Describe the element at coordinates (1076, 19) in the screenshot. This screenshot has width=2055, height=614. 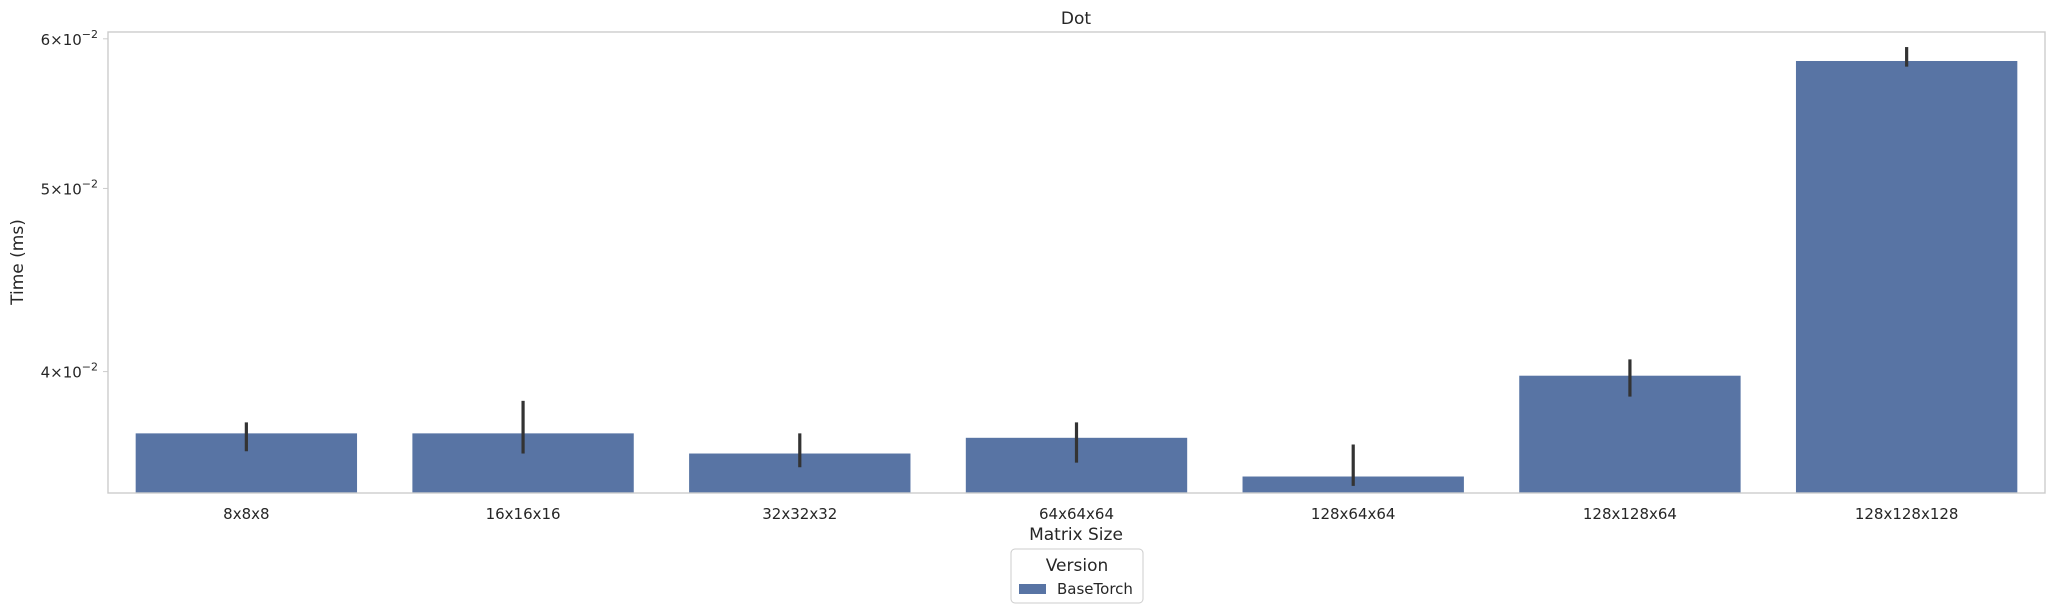
I see `chart-title: Dot` at that location.